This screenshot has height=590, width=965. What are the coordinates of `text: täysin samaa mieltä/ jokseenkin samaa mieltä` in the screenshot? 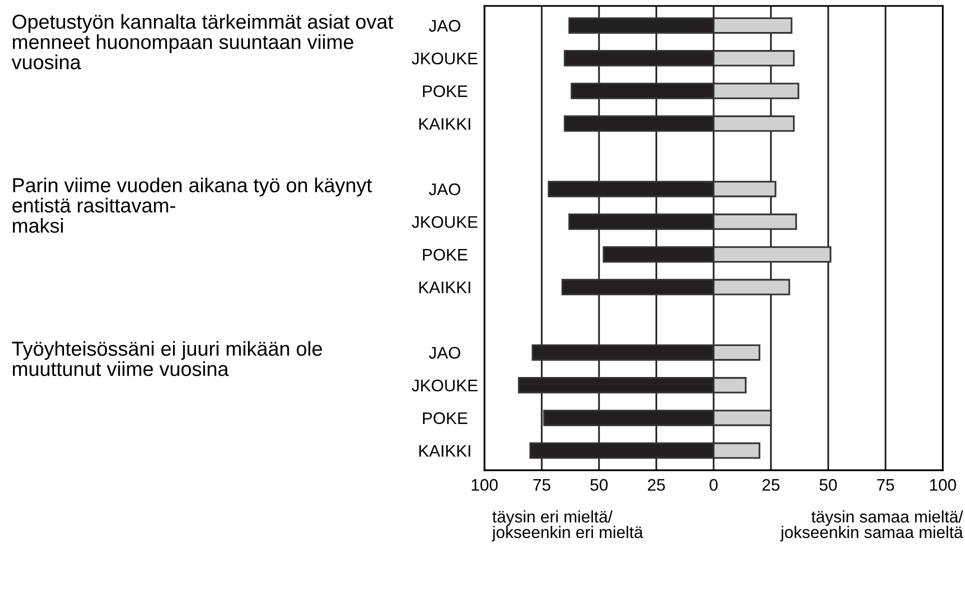 It's located at (872, 526).